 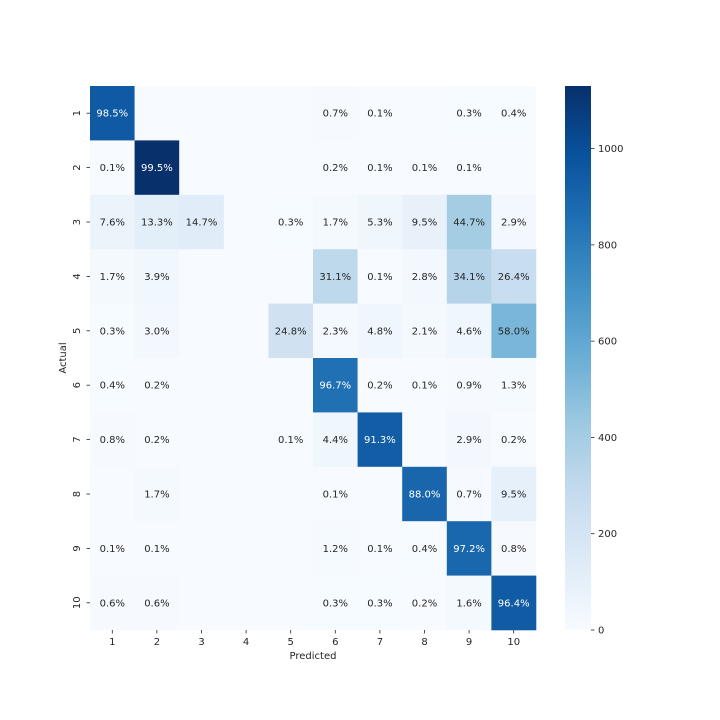 What do you see at coordinates (335, 642) in the screenshot?
I see `x-tick-label: 6` at bounding box center [335, 642].